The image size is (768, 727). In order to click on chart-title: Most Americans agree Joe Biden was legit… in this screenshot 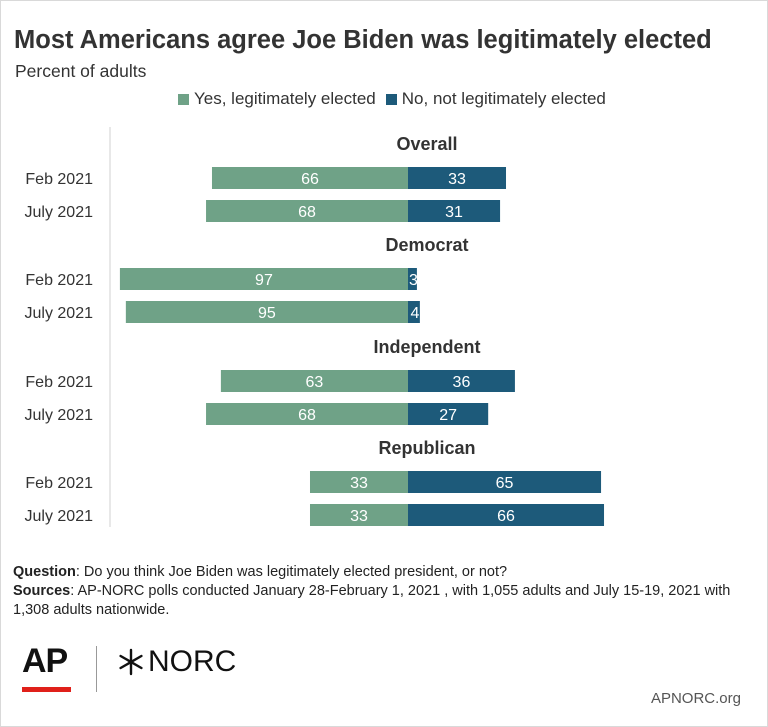, I will do `click(363, 40)`.